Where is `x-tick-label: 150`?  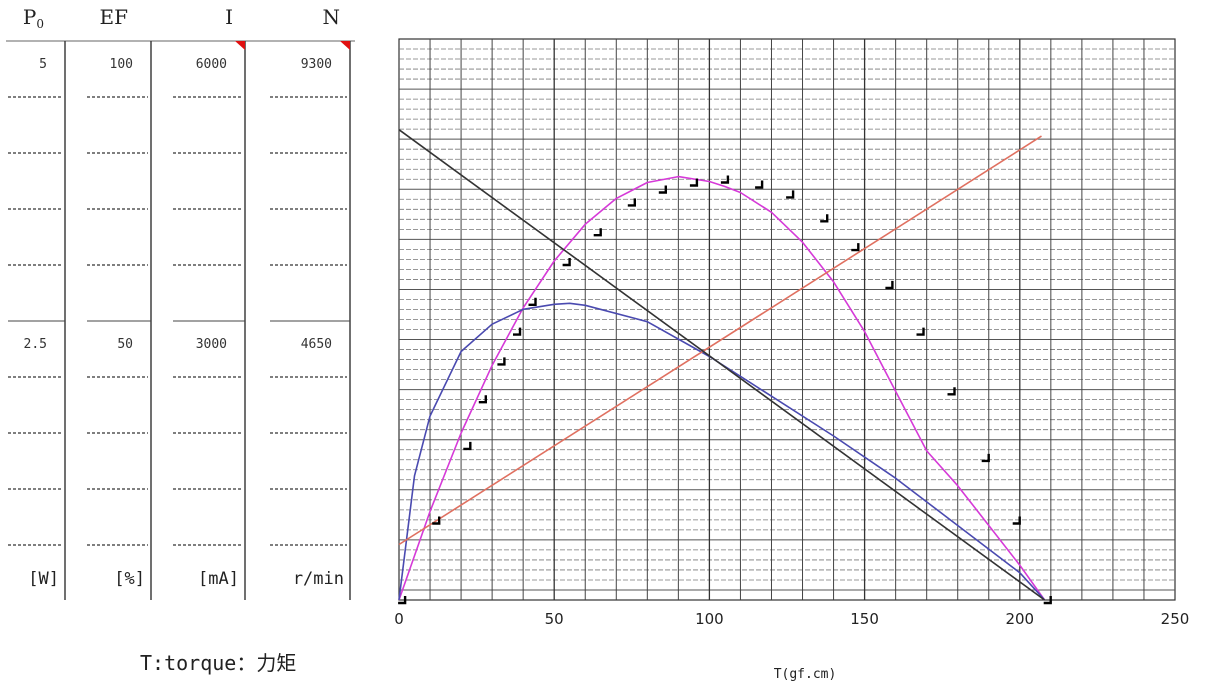 x-tick-label: 150 is located at coordinates (864, 619).